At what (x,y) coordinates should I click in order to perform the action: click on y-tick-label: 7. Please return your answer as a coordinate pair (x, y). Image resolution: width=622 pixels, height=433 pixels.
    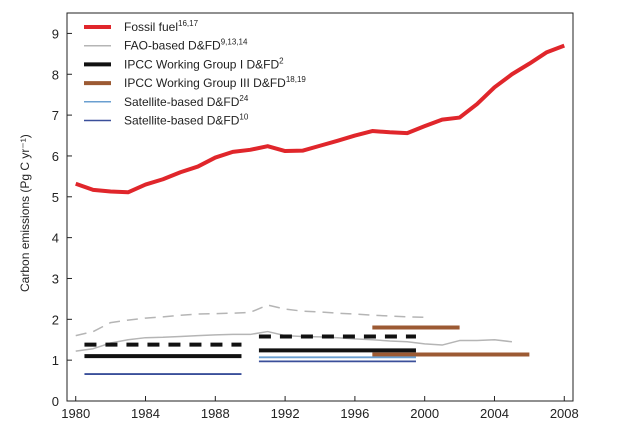
    Looking at the image, I should click on (55, 115).